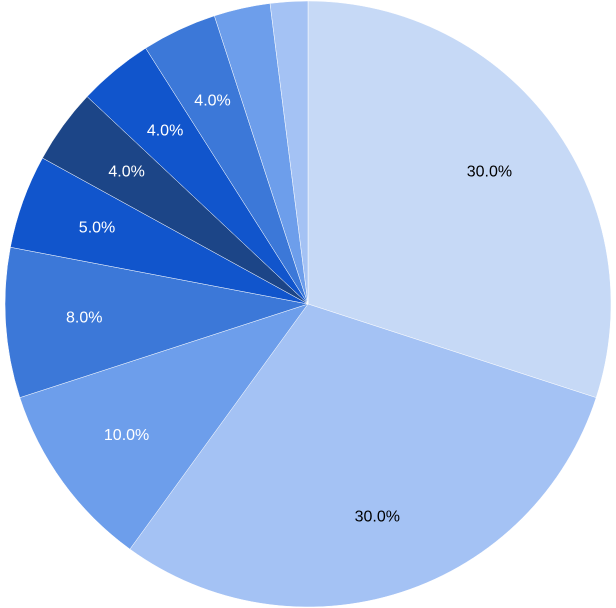 The width and height of the screenshot is (616, 608). Describe the element at coordinates (84, 317) in the screenshot. I see `slice-label: 8.0%` at that location.